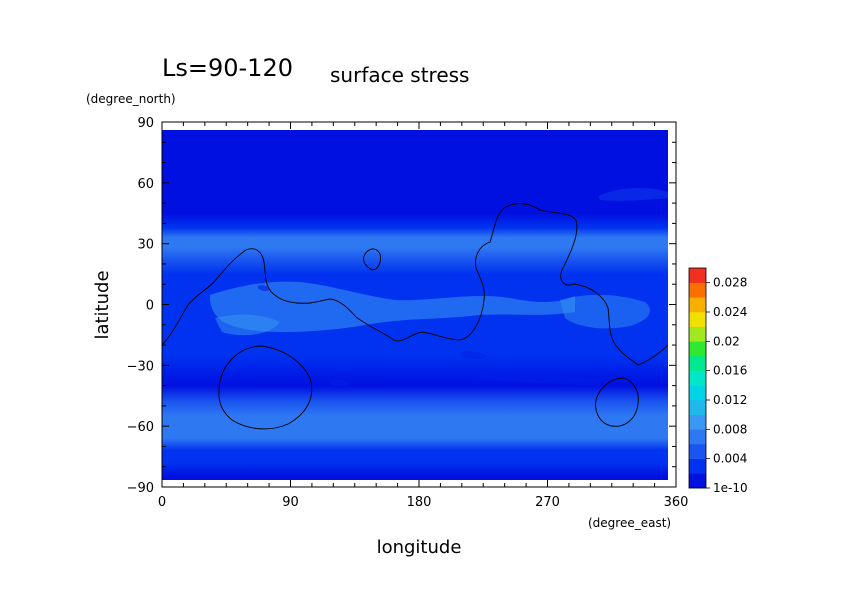  Describe the element at coordinates (726, 341) in the screenshot. I see `colorbar-tick-label: 0.02` at that location.